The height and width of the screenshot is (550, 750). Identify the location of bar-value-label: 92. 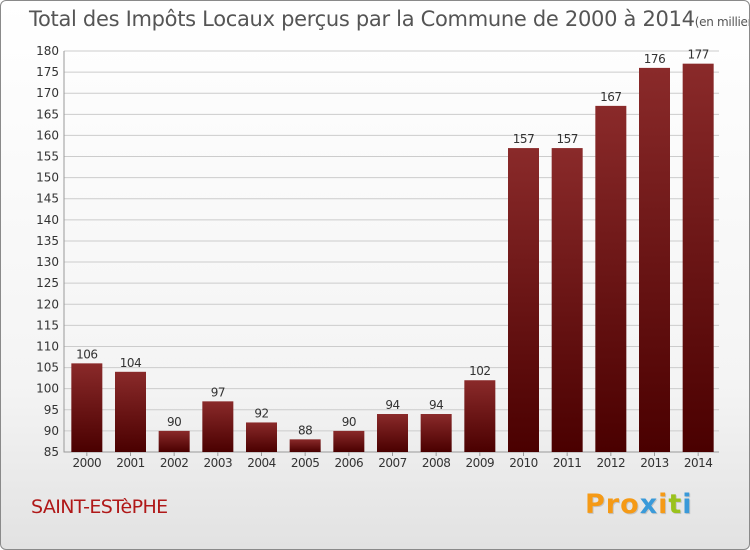
(261, 413).